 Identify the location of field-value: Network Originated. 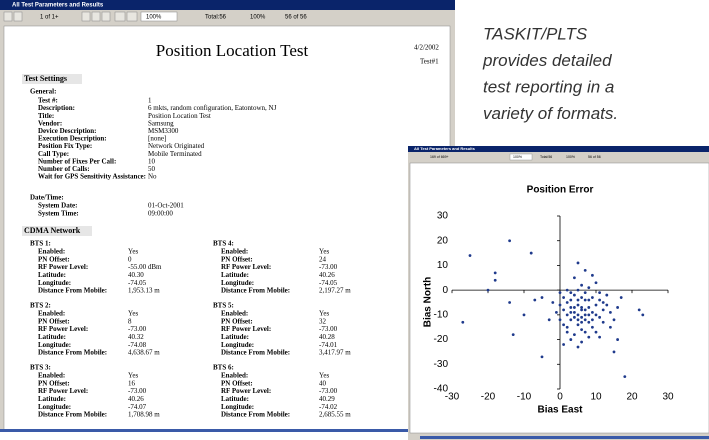
(176, 146).